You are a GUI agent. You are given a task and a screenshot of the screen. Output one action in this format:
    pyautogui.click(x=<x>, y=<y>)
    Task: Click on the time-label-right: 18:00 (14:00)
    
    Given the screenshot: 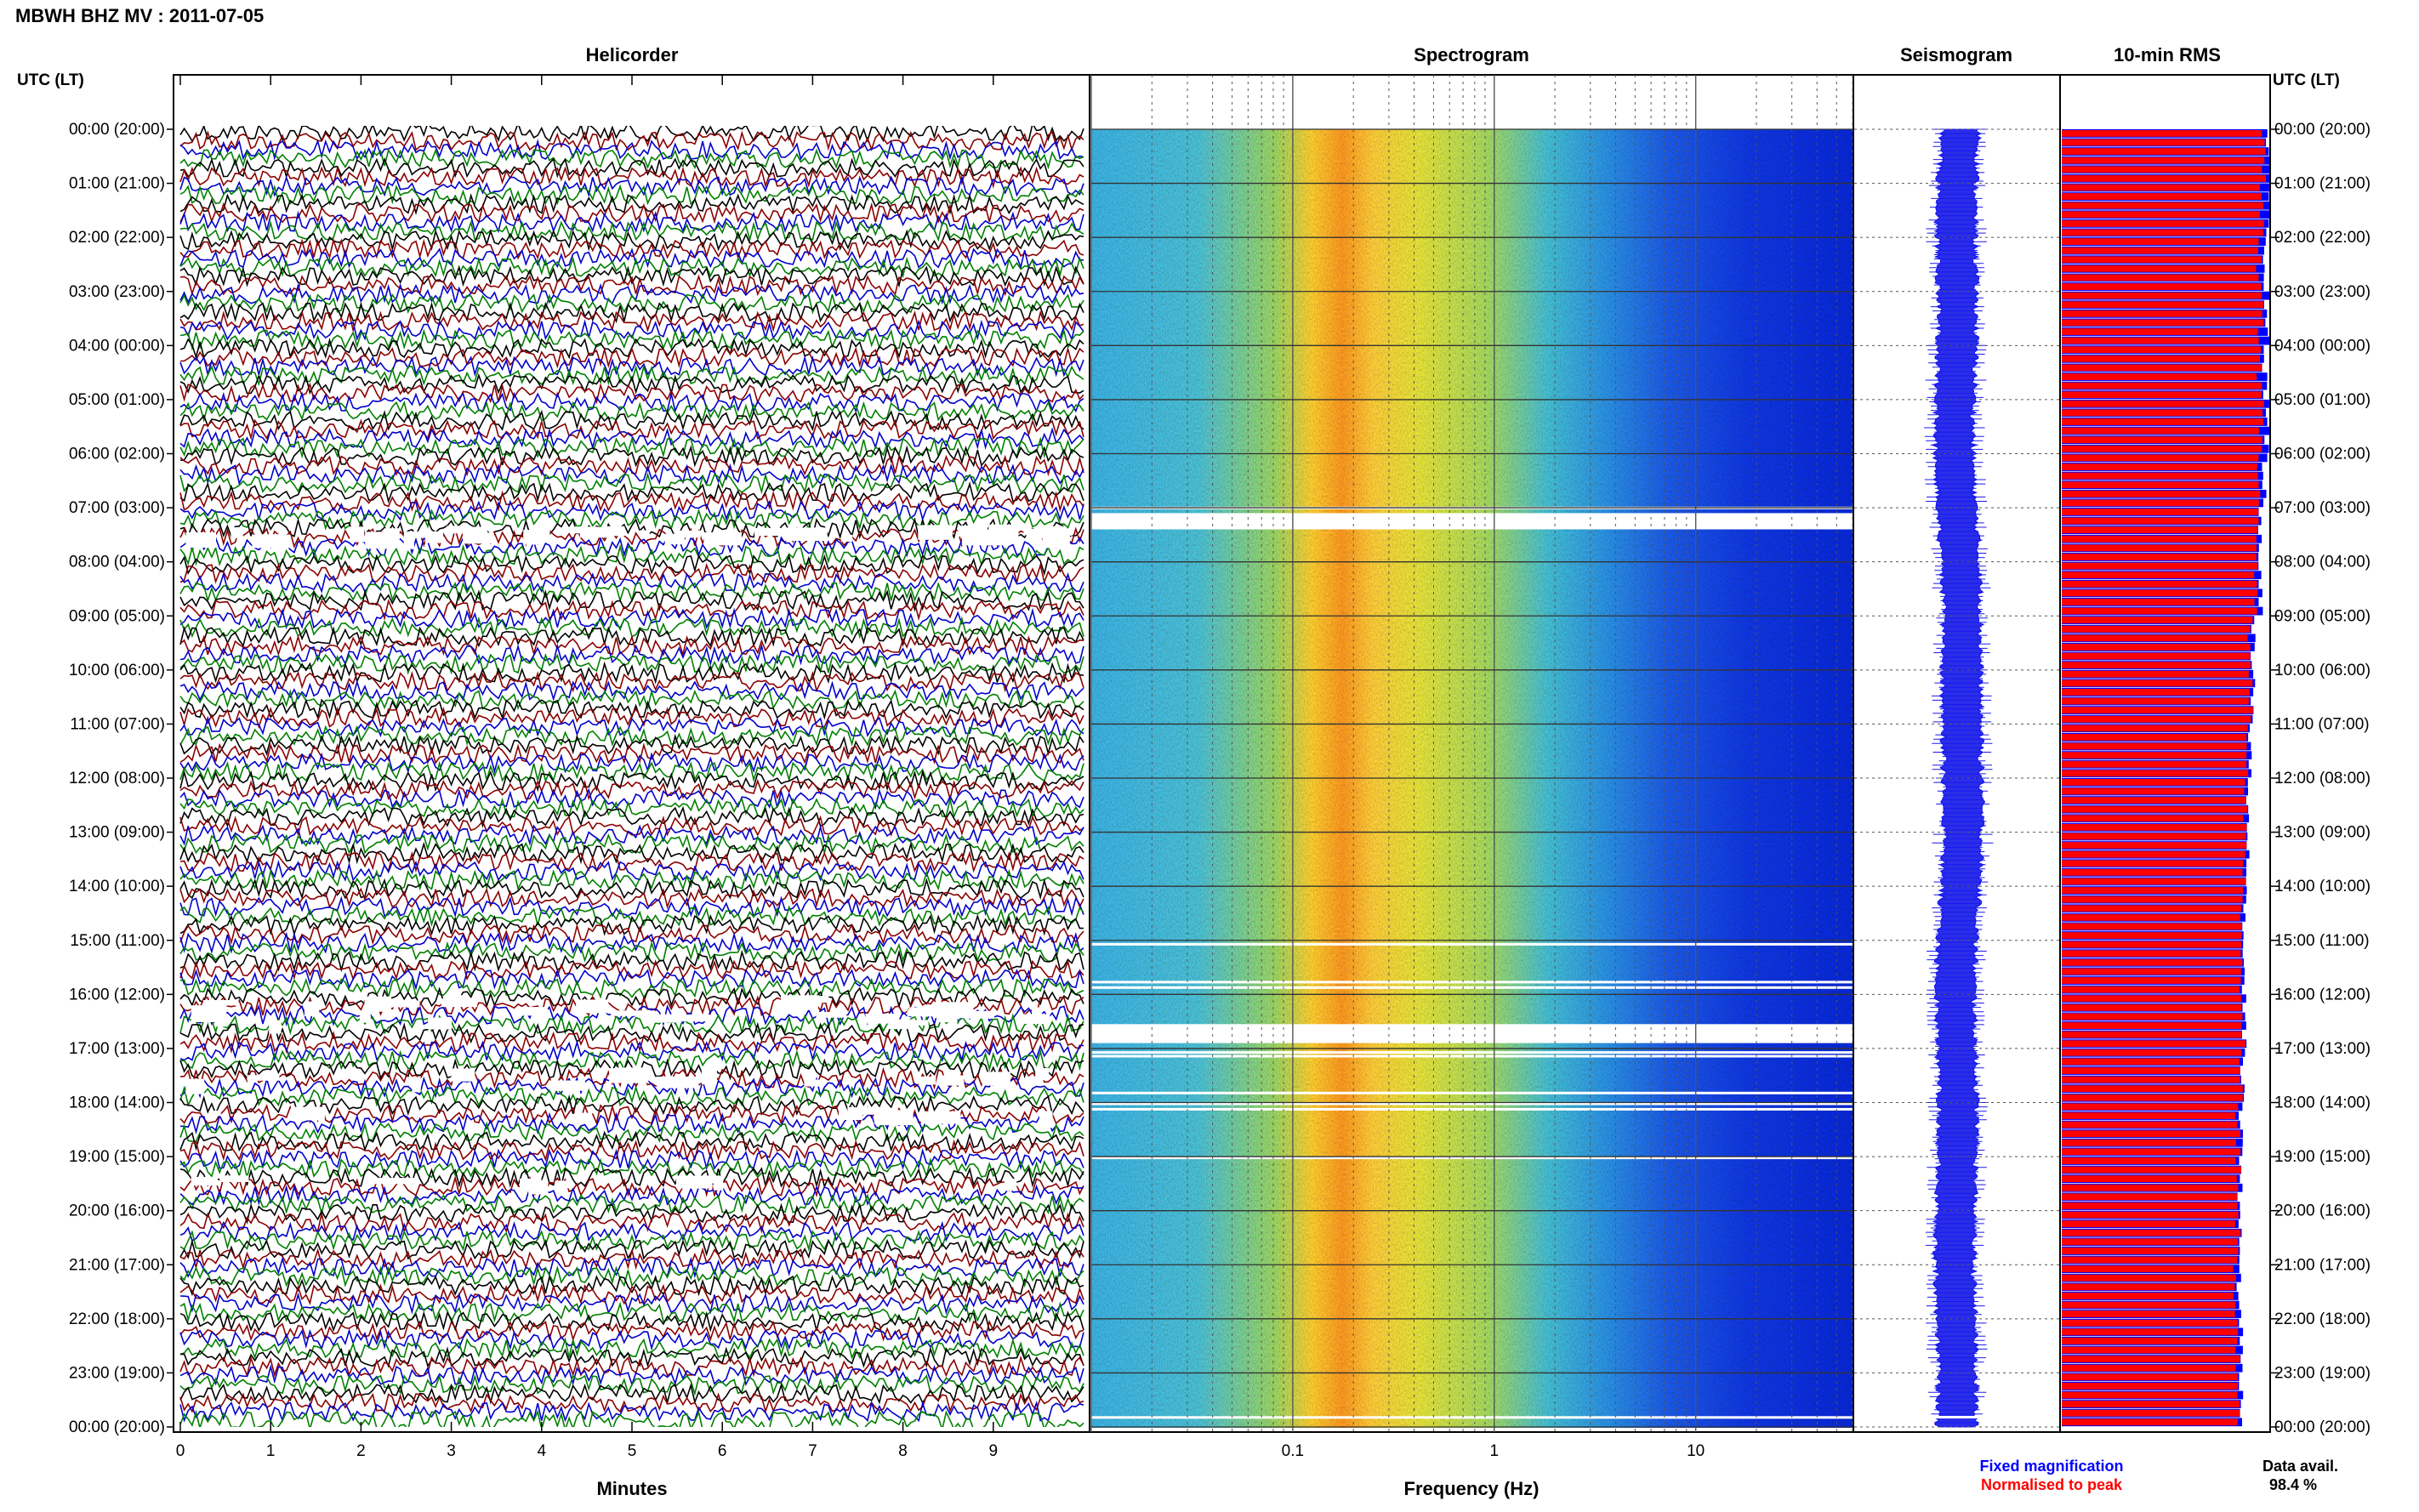 What is the action you would take?
    pyautogui.click(x=2322, y=1103)
    